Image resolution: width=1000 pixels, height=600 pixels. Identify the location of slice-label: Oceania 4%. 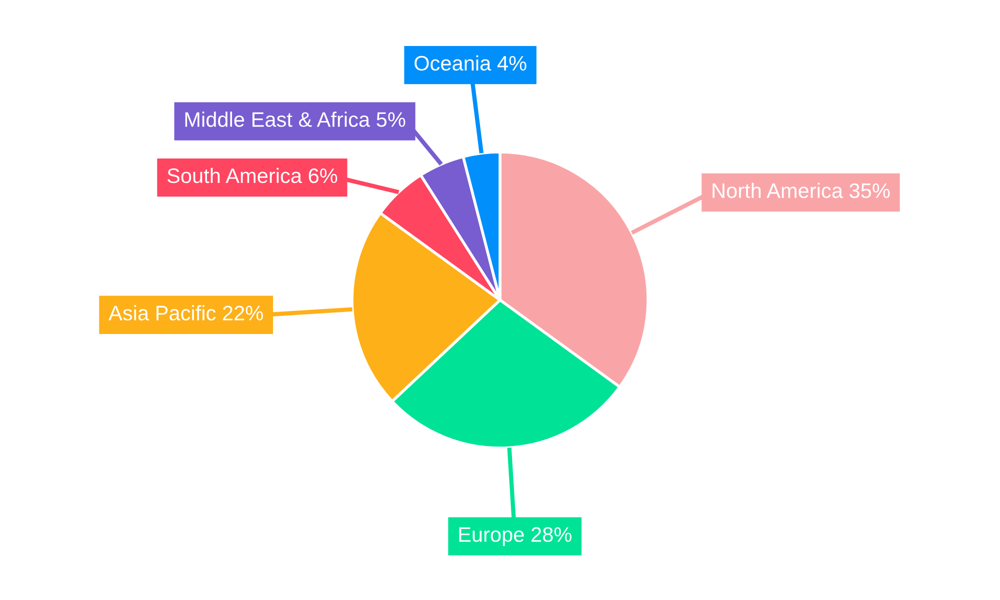
(470, 63).